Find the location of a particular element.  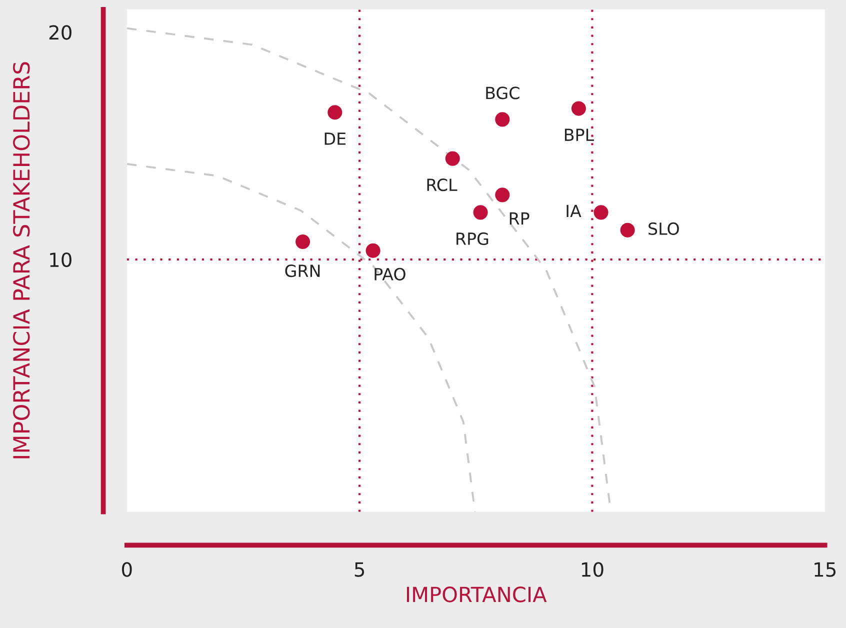

x-tick-label: 5 is located at coordinates (359, 569).